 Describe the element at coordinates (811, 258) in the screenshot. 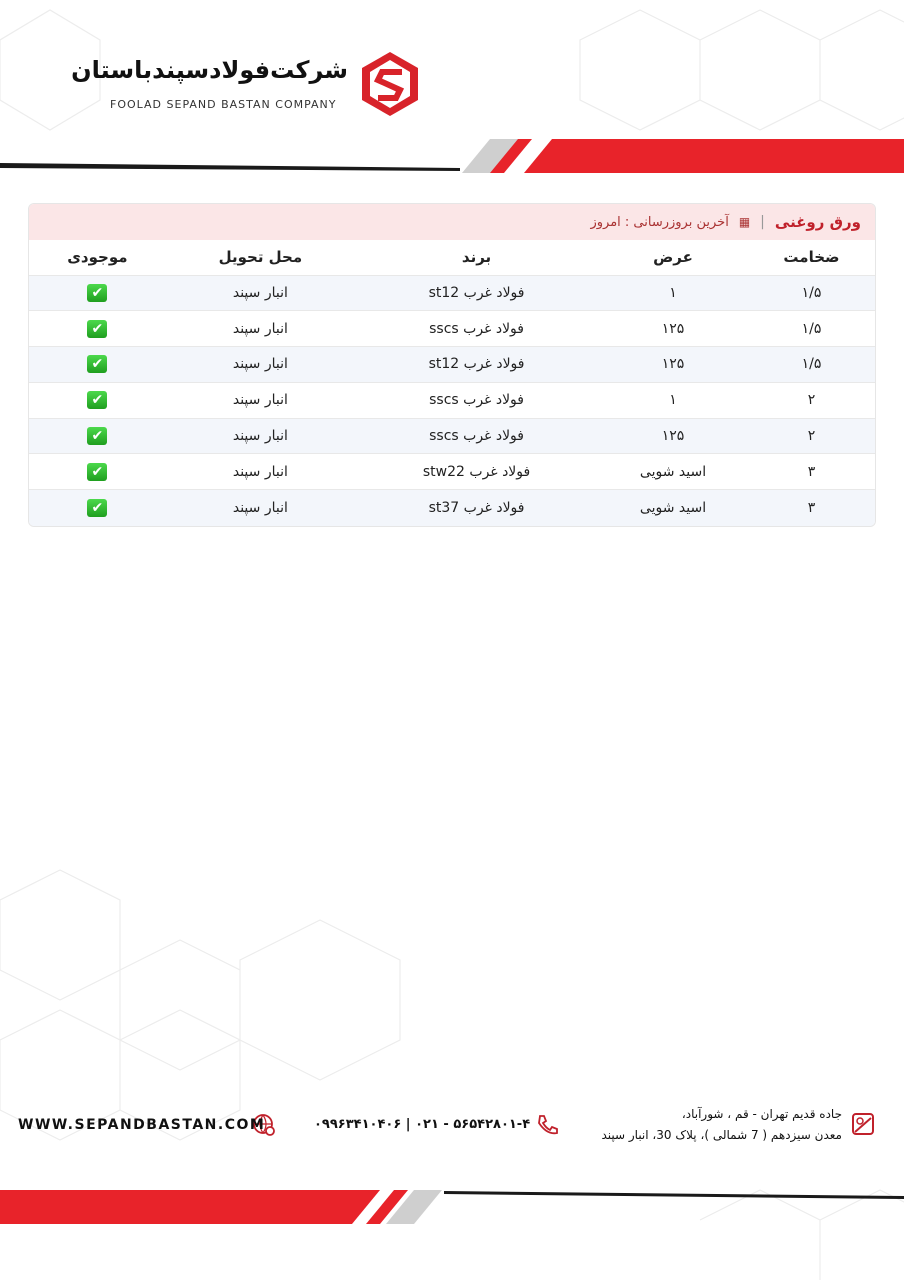

I see `column-header-thickness: ضخامت` at that location.